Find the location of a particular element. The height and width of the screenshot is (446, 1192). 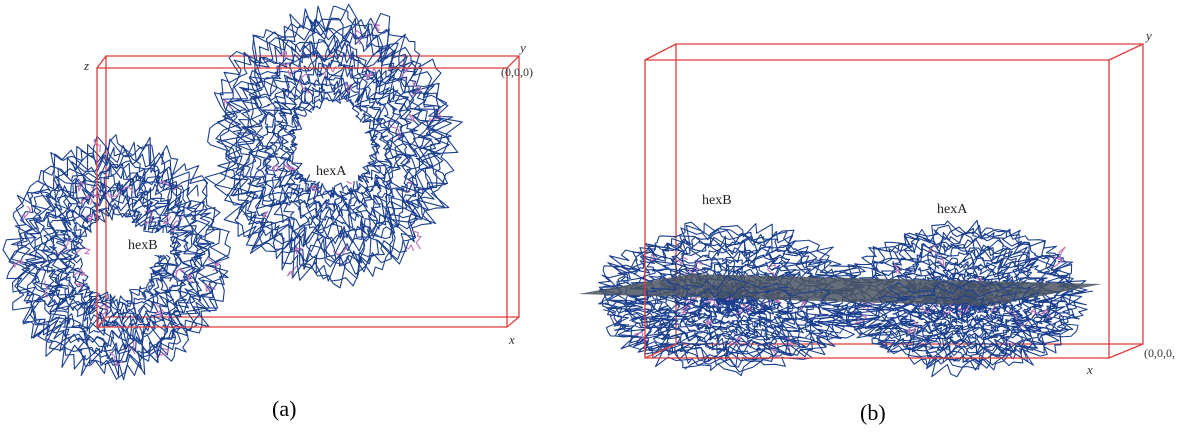

caption-a: (a) is located at coordinates (284, 408).